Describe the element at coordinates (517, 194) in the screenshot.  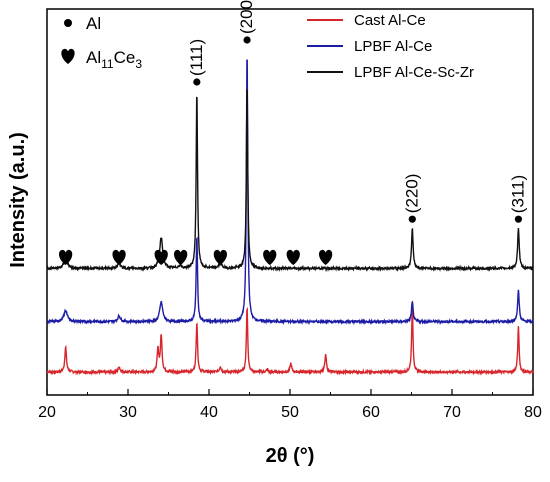
I see `peak-label-3: (311)` at that location.